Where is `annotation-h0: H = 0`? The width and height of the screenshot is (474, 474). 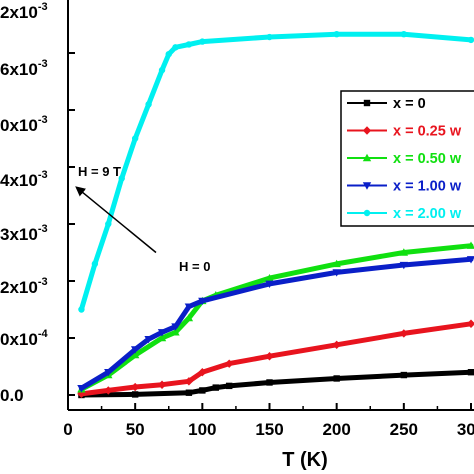
annotation-h0: H = 0 is located at coordinates (194, 266).